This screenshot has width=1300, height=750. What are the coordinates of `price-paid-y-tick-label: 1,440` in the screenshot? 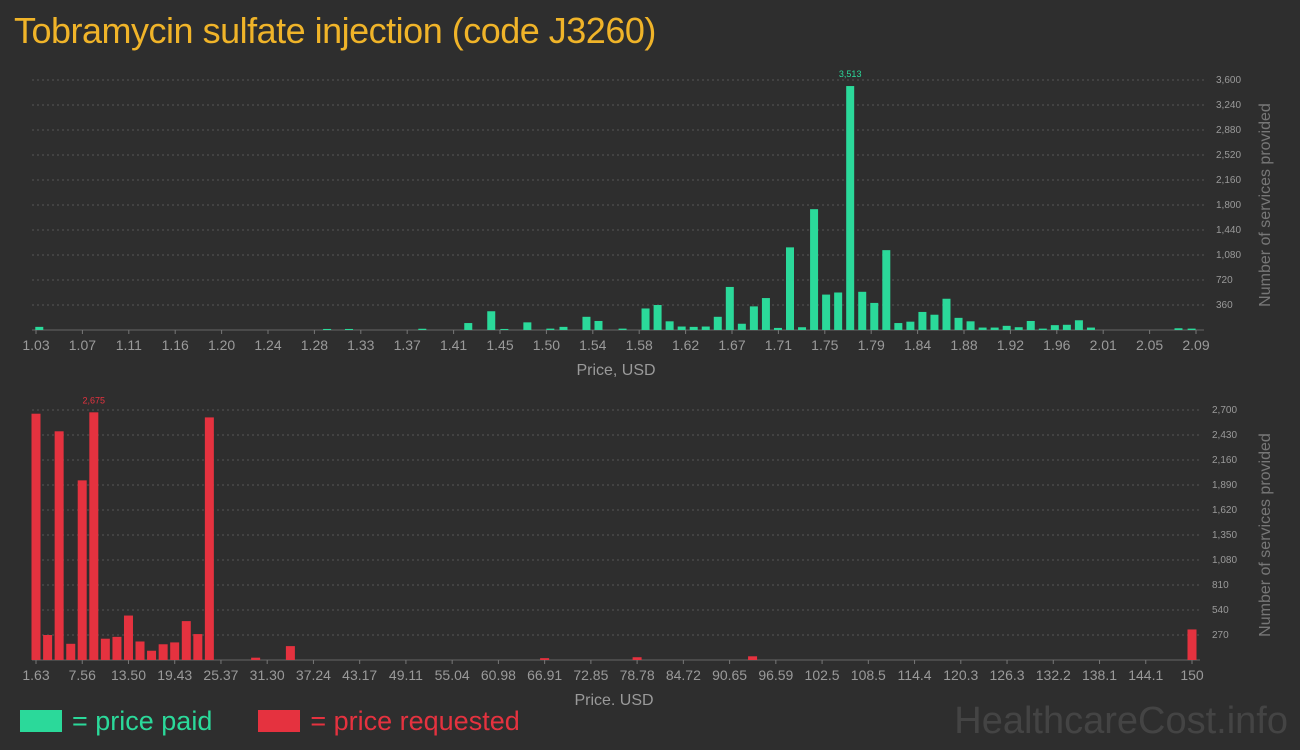 It's located at (1228, 230).